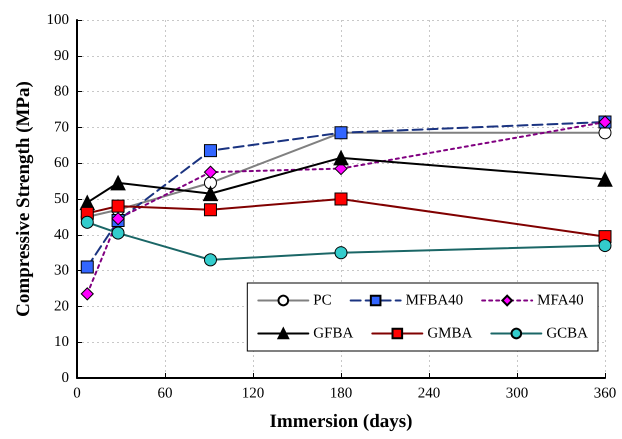  Describe the element at coordinates (435, 300) in the screenshot. I see `legend-label: MFBA40` at that location.